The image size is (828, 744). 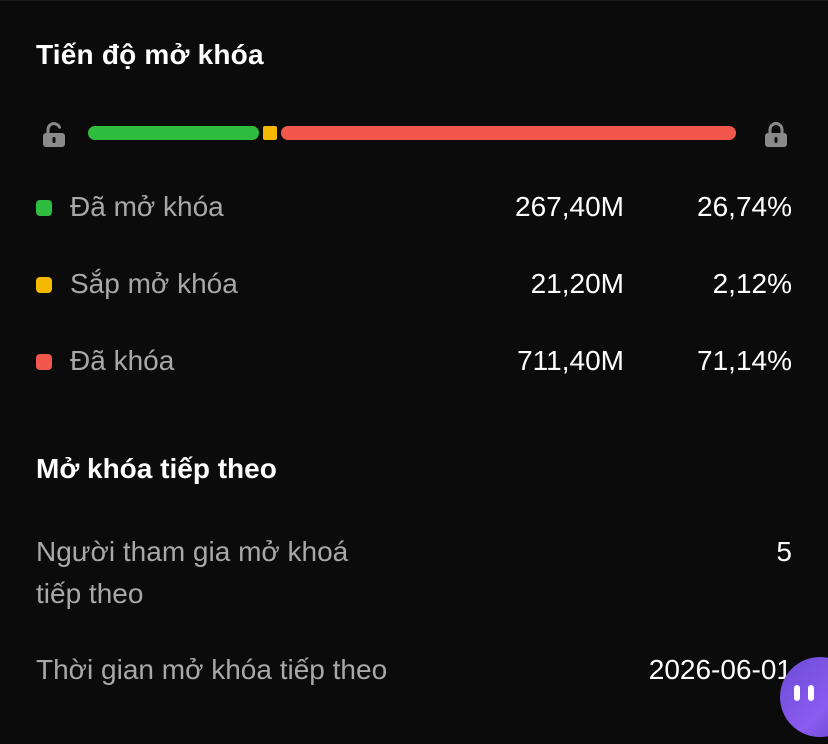 I want to click on legend-percent: 71,14%, so click(x=744, y=360).